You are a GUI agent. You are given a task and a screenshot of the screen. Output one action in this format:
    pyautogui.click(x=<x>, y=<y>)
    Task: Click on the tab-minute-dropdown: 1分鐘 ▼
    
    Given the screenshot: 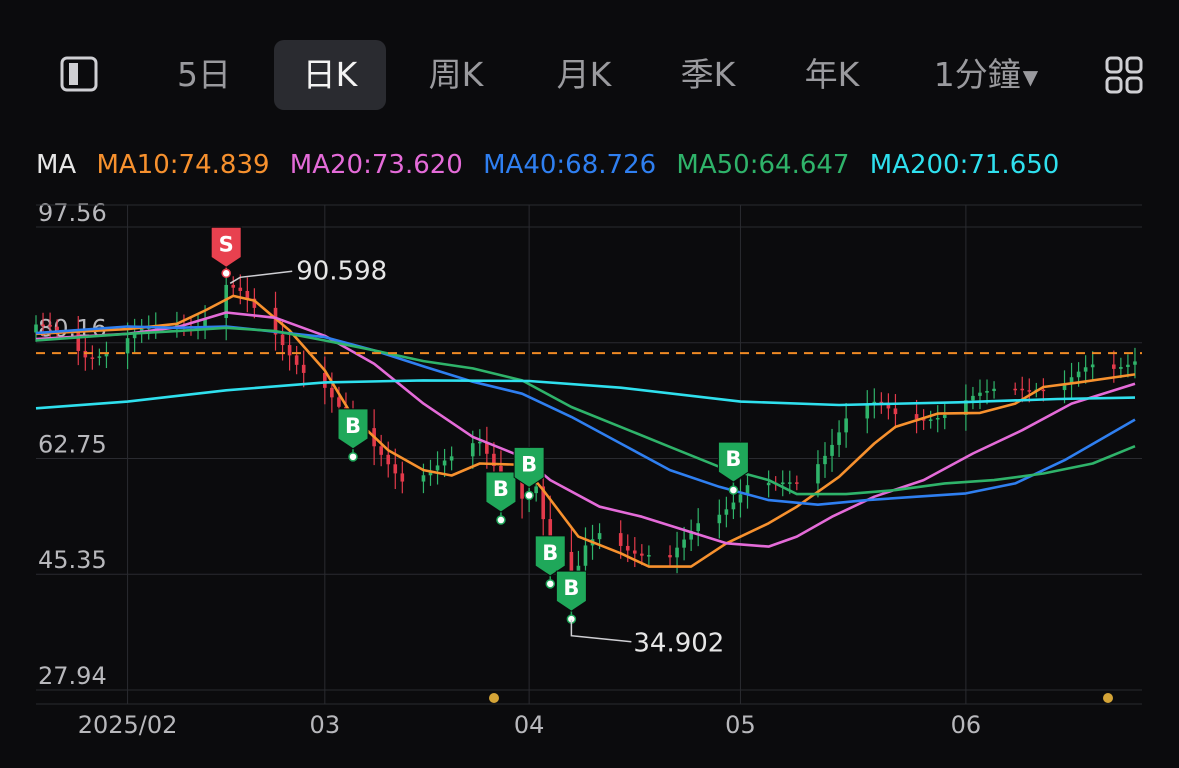 What is the action you would take?
    pyautogui.click(x=986, y=75)
    